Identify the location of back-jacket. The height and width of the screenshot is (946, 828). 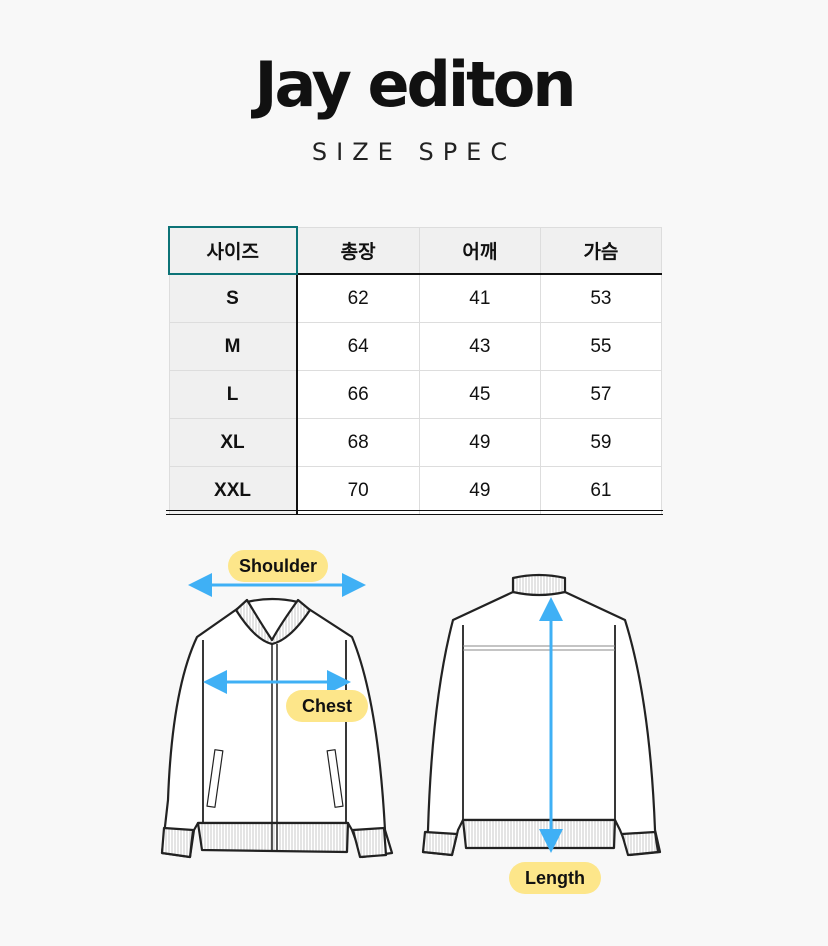
(541, 715).